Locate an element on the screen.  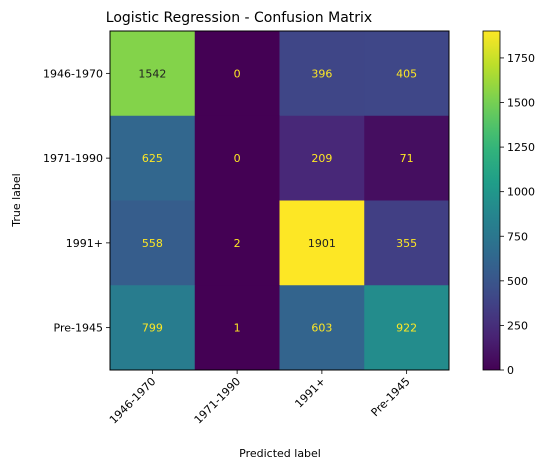
colorbar-tick-label: 250 is located at coordinates (517, 325).